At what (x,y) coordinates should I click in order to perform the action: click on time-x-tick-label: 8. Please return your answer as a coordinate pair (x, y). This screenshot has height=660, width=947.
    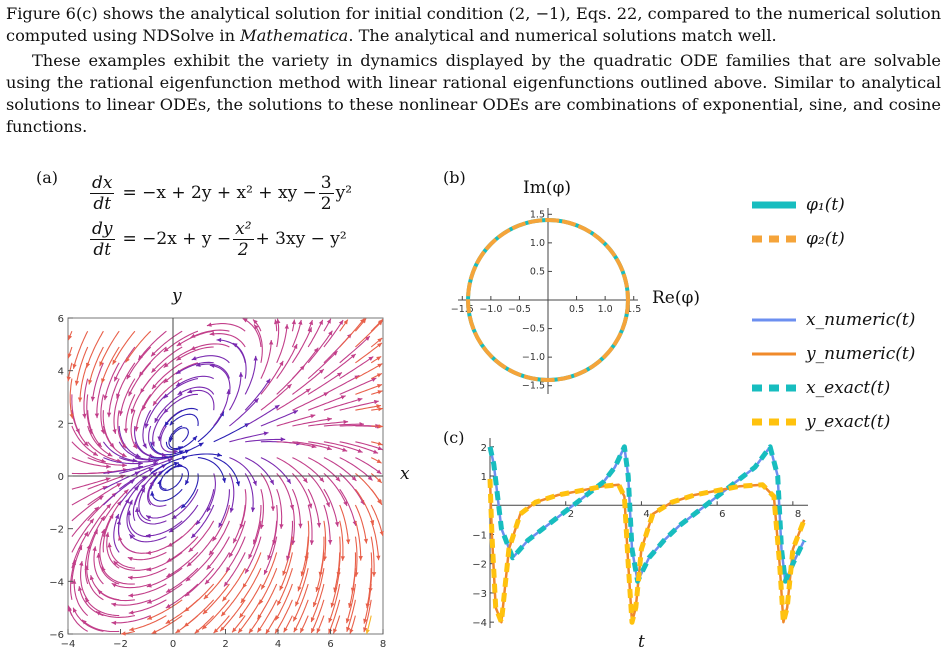
    Looking at the image, I should click on (798, 514).